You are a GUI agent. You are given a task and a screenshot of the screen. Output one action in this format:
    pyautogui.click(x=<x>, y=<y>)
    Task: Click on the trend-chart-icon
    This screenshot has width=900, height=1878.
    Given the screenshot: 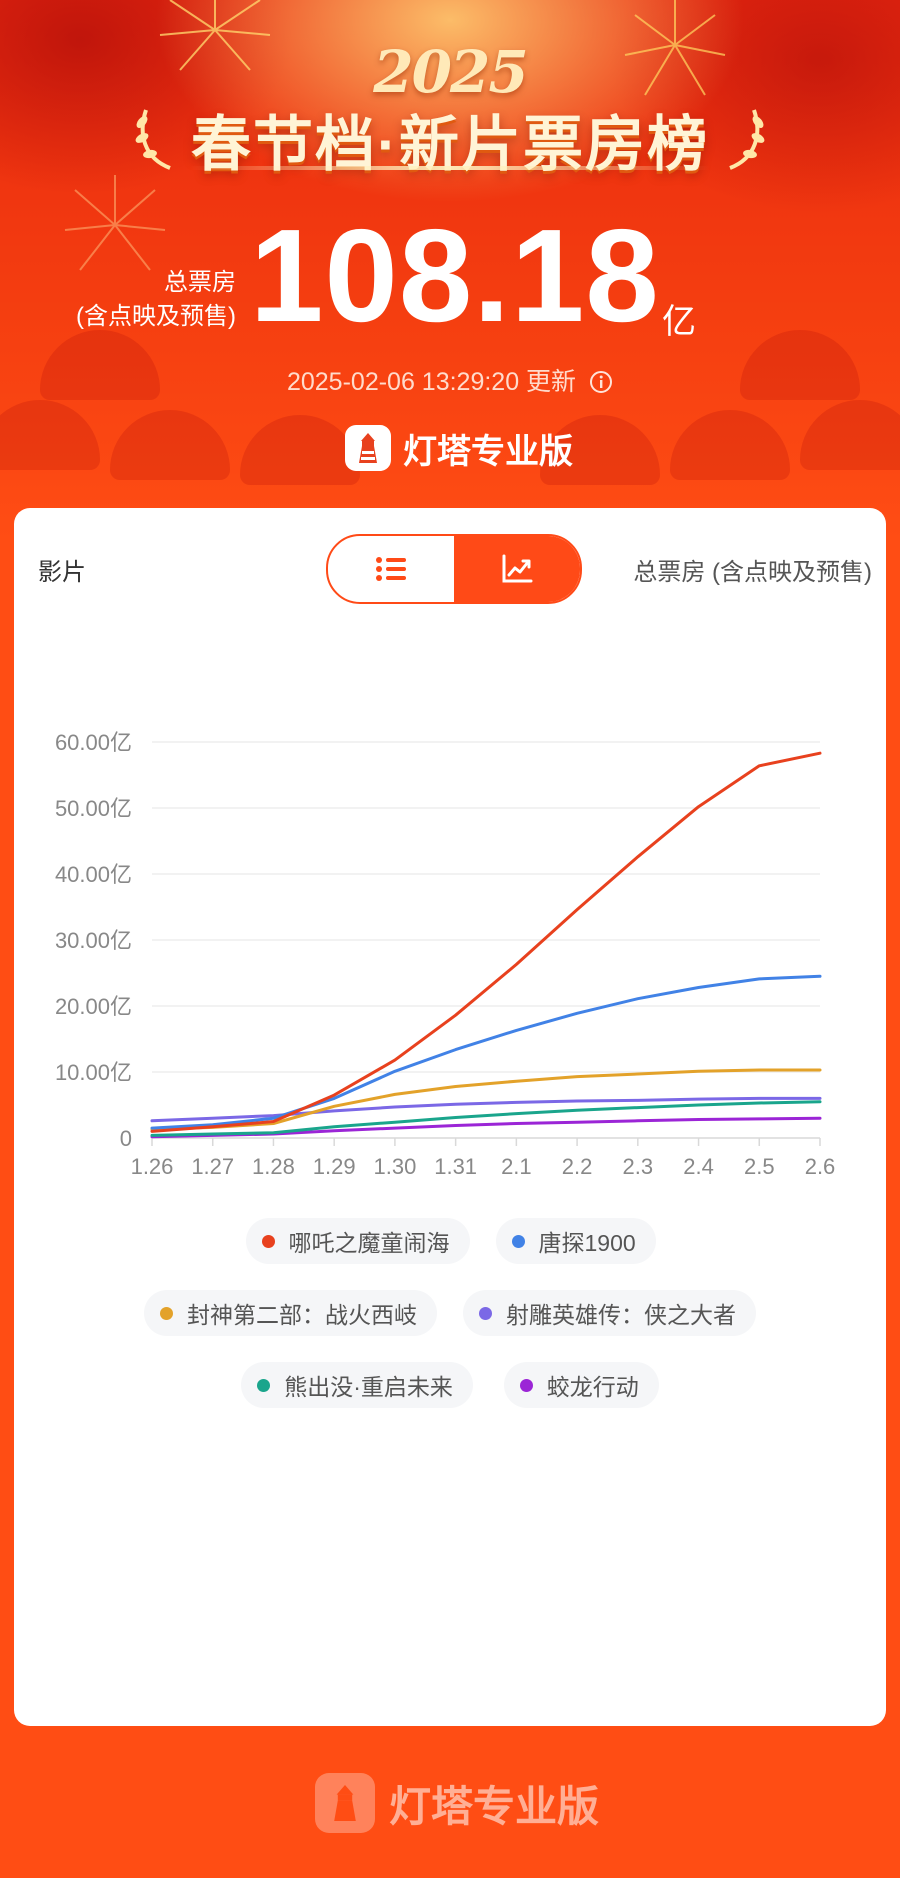 What is the action you would take?
    pyautogui.click(x=517, y=568)
    